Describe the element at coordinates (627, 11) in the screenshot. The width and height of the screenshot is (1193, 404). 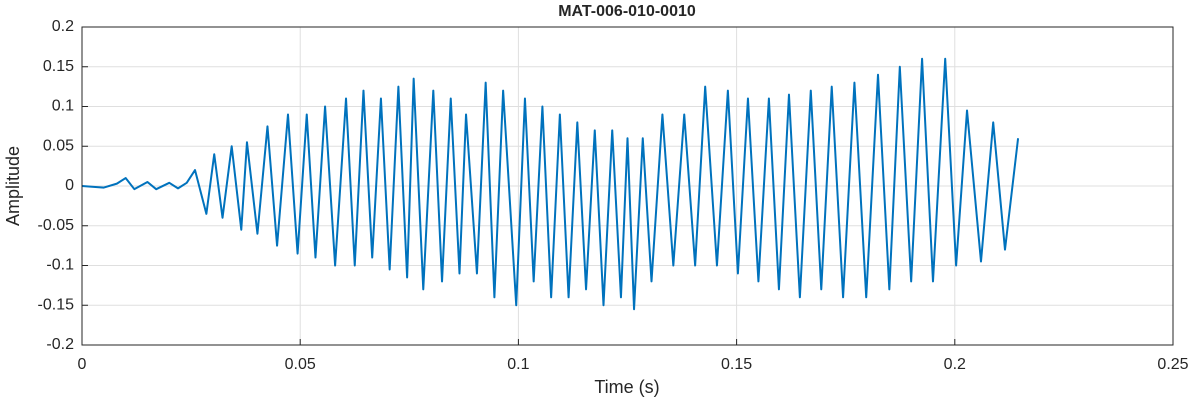
I see `chart-title: MAT-006-010-0010` at that location.